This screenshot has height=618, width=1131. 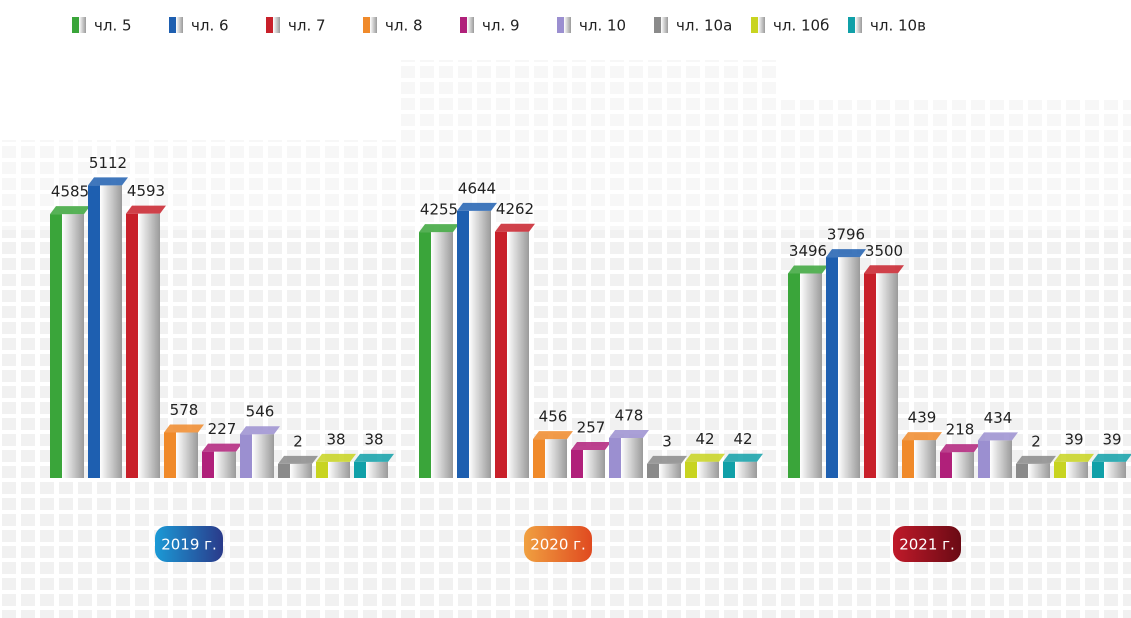 What do you see at coordinates (846, 235) in the screenshot?
I see `value-label: 3796` at bounding box center [846, 235].